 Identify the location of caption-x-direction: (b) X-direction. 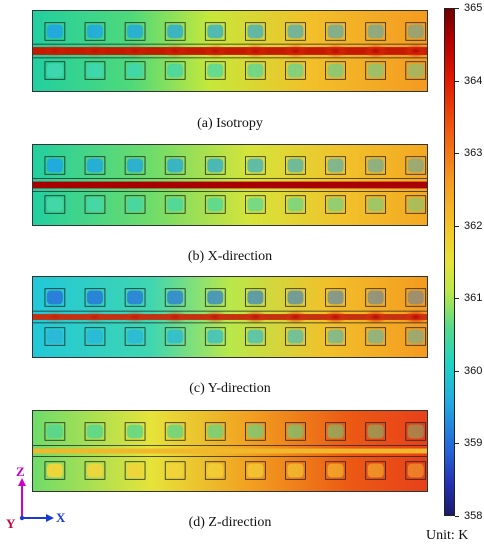
(230, 256).